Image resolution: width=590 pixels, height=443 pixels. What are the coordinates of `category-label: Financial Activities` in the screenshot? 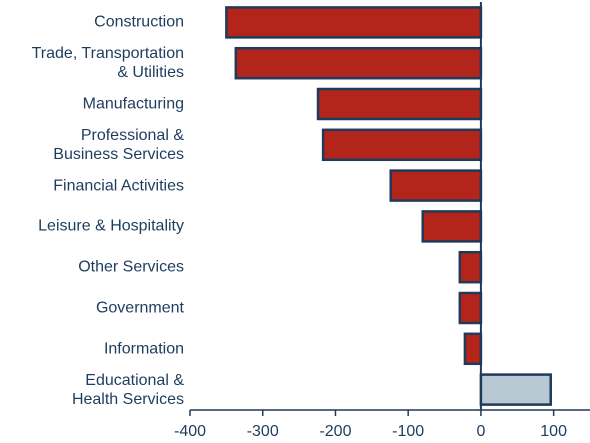 It's located at (118, 186).